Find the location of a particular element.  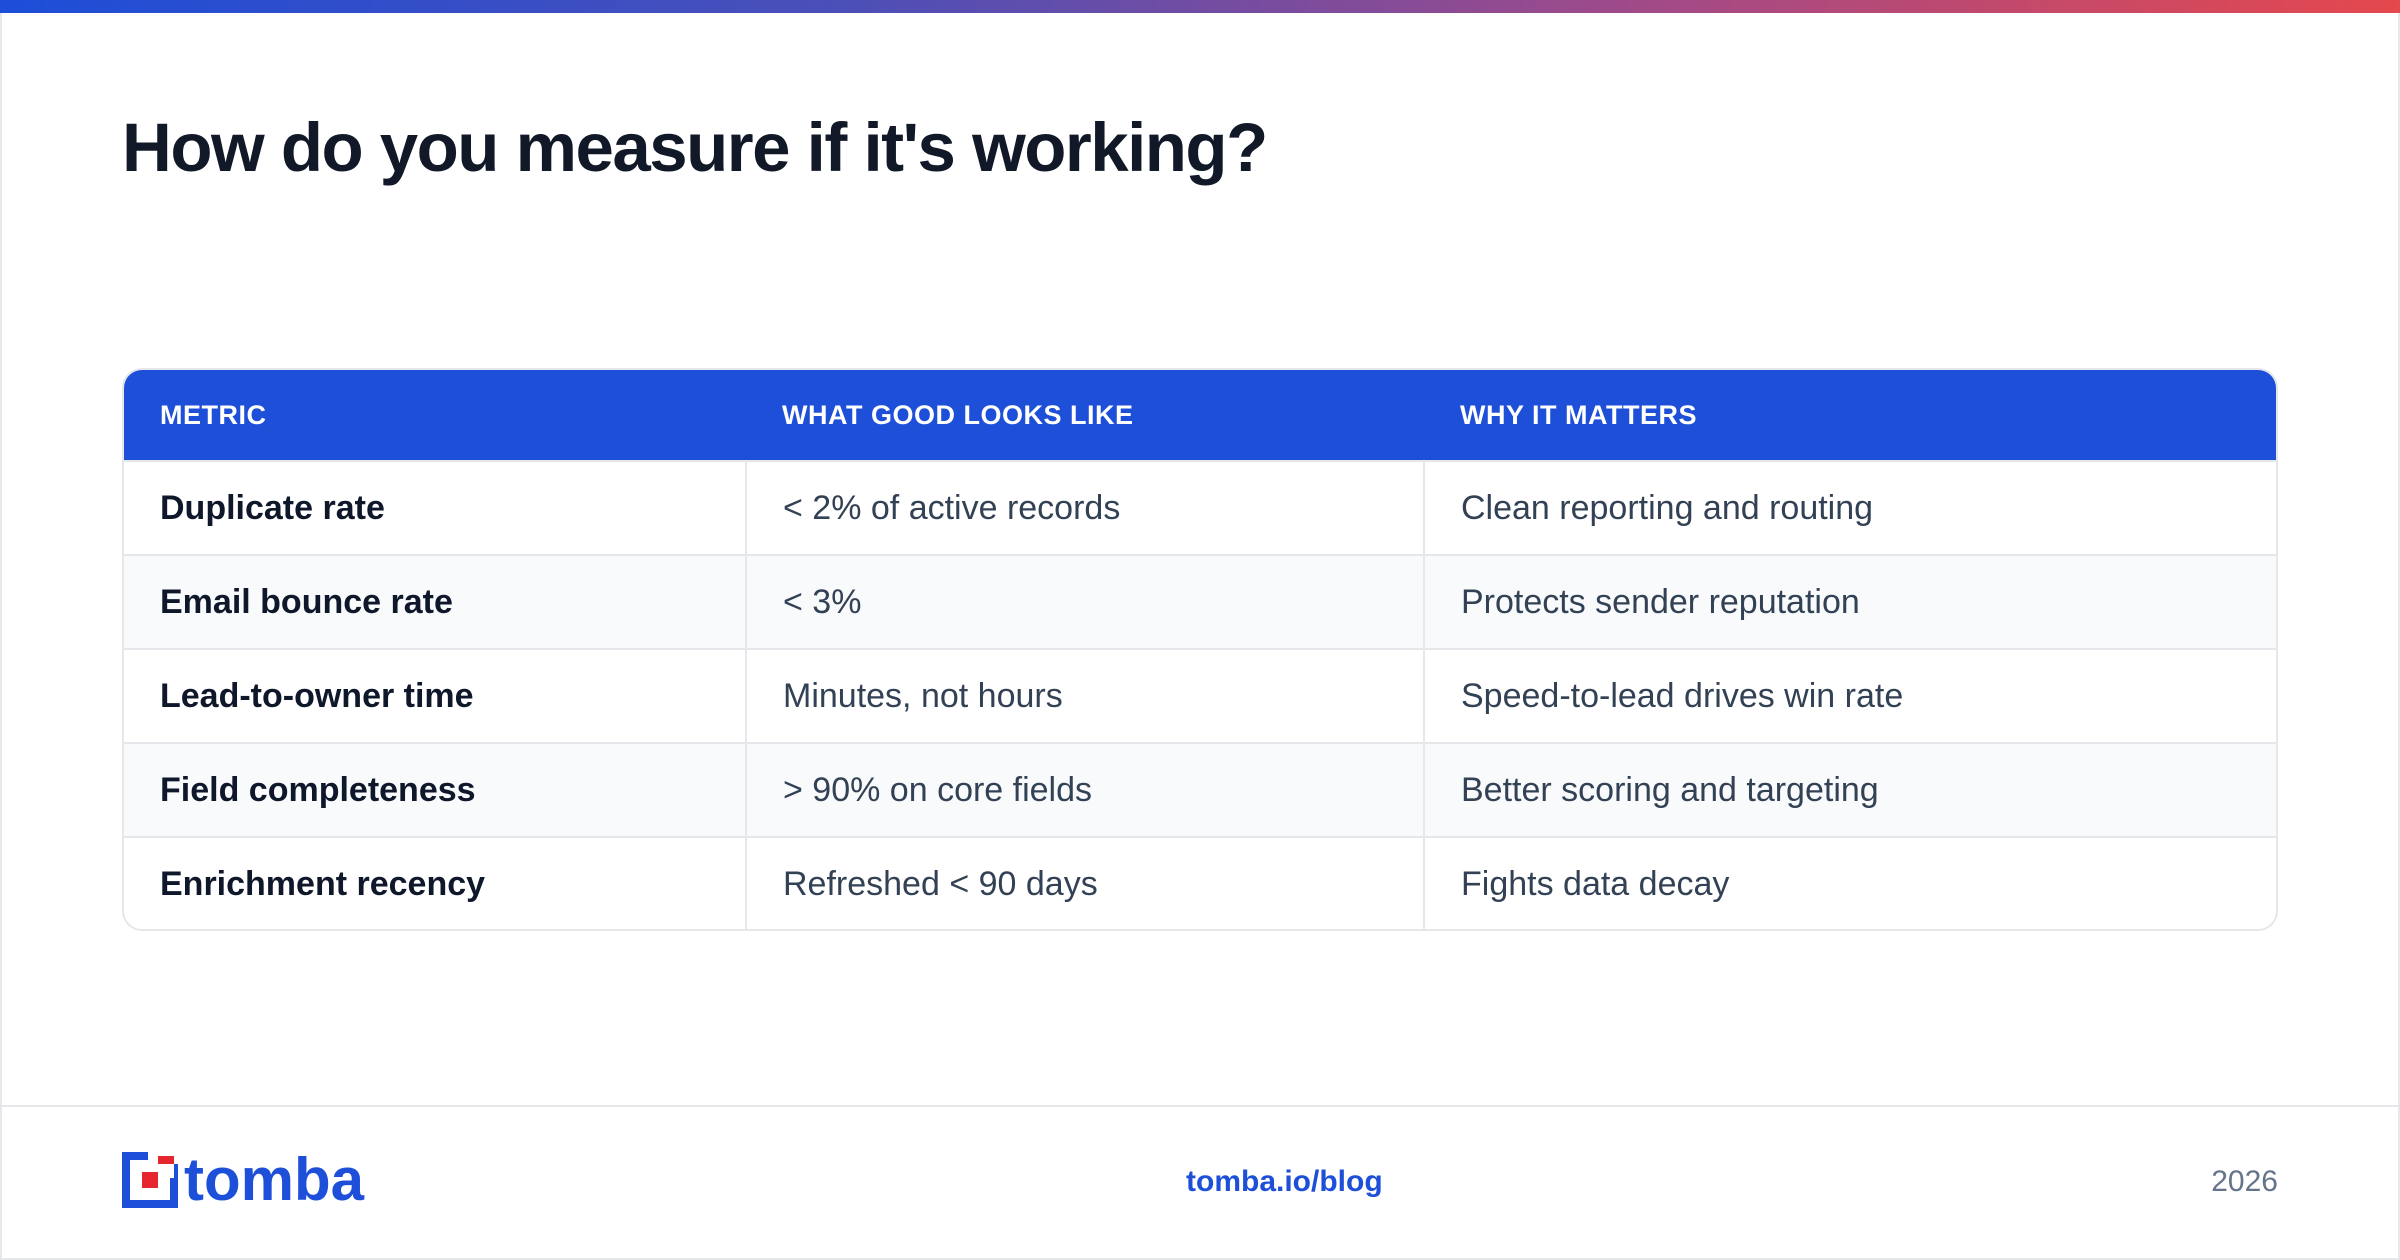

reason-cell: Clean reporting and routing is located at coordinates (1849, 508).